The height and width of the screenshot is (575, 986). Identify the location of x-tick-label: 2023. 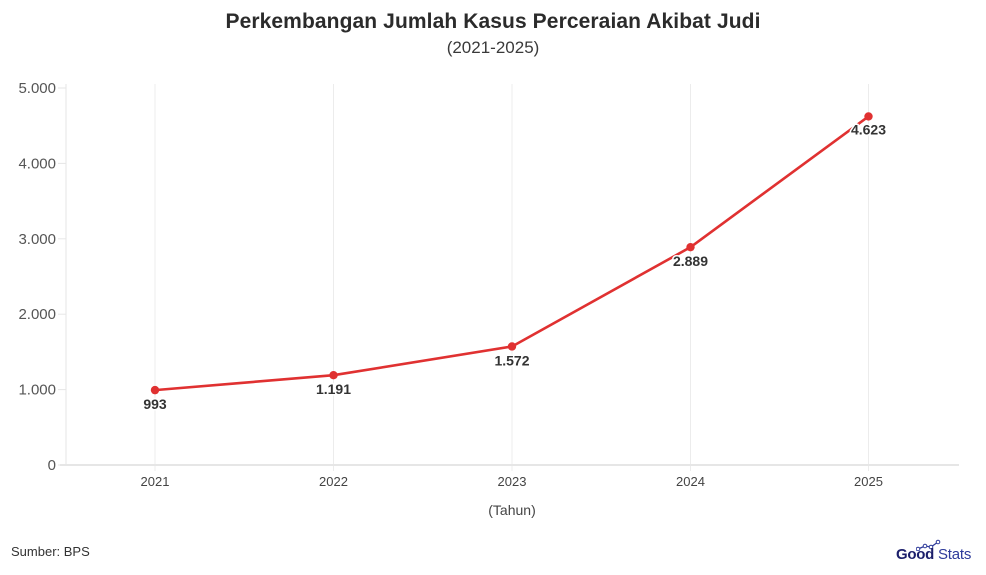
(512, 481).